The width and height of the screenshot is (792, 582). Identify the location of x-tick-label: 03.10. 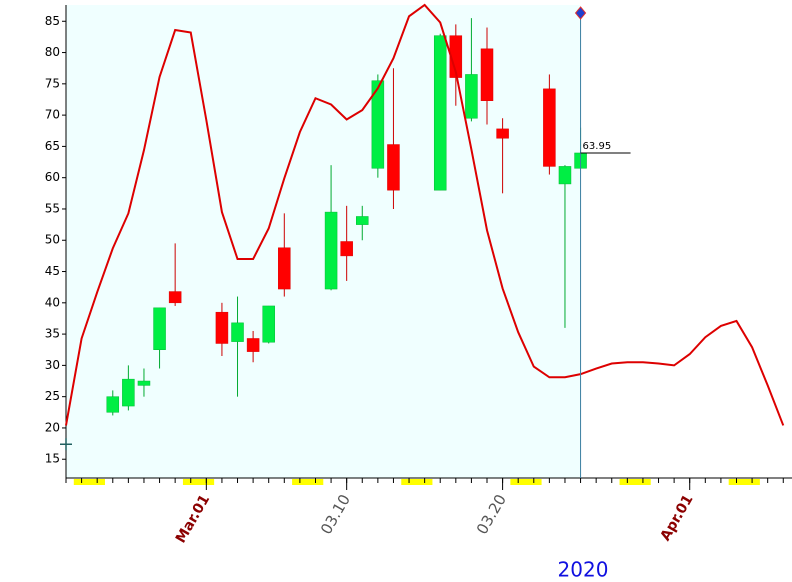
(335, 514).